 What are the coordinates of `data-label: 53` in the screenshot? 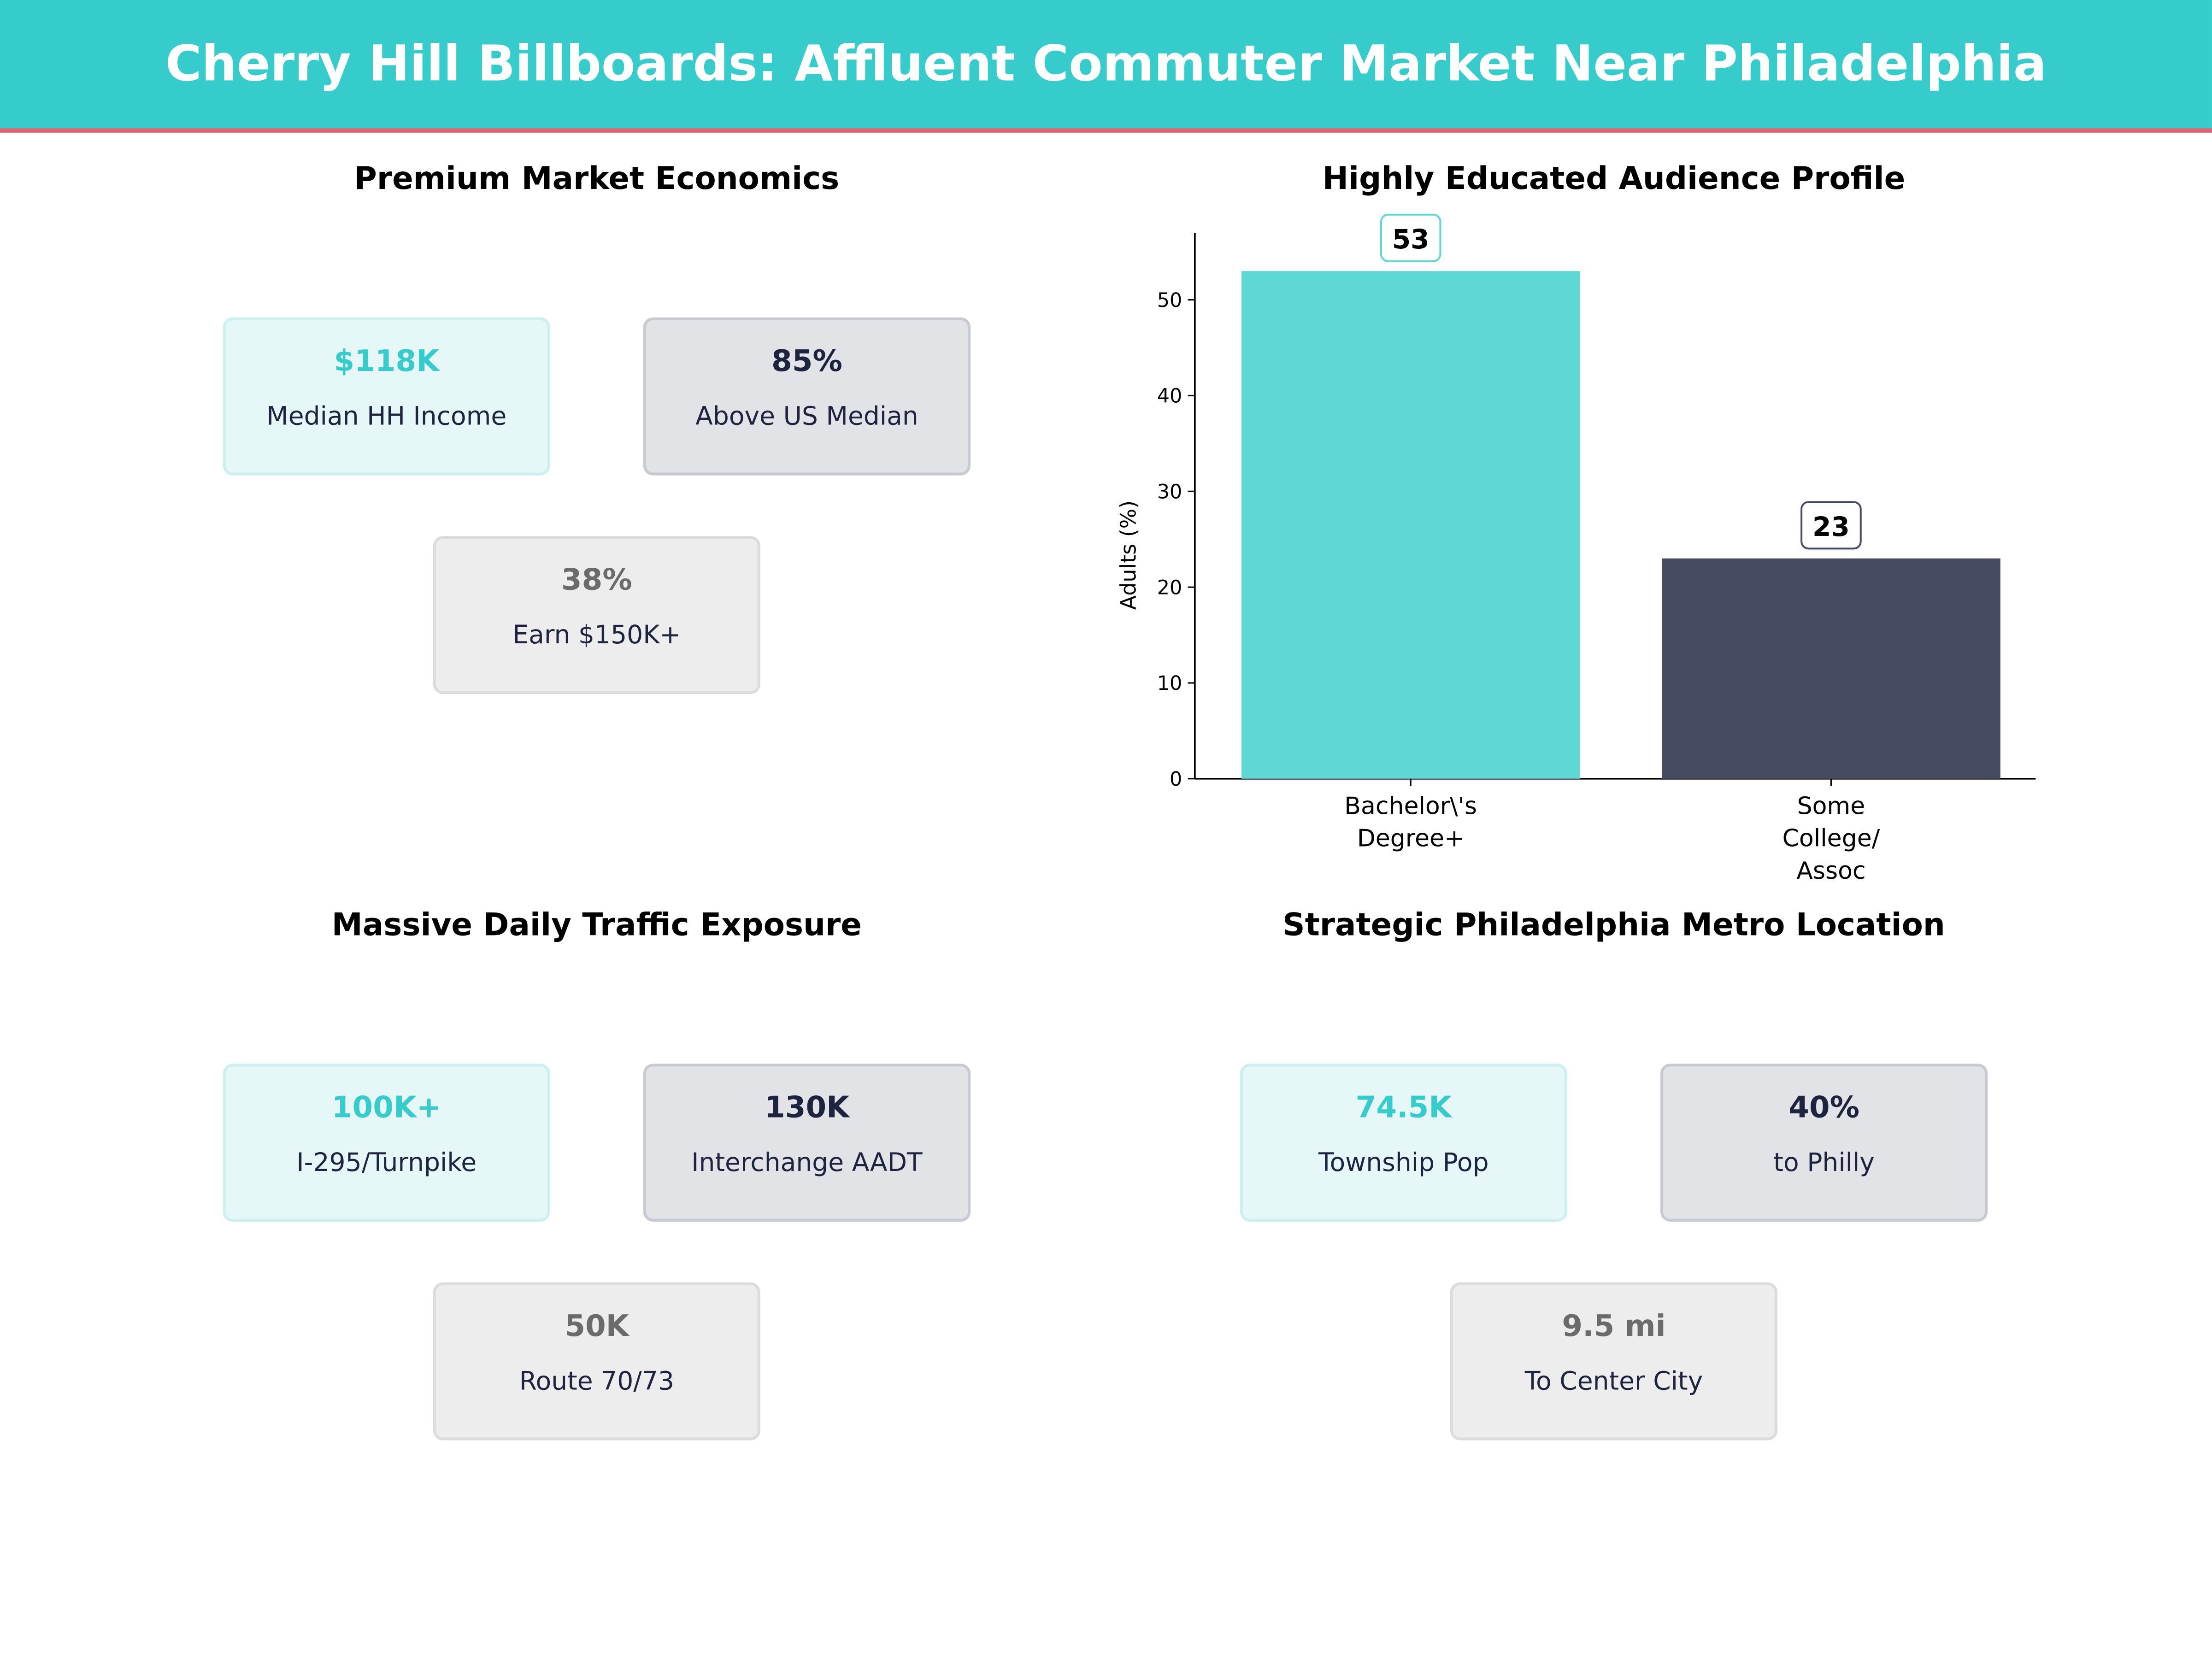 It's located at (1411, 239).